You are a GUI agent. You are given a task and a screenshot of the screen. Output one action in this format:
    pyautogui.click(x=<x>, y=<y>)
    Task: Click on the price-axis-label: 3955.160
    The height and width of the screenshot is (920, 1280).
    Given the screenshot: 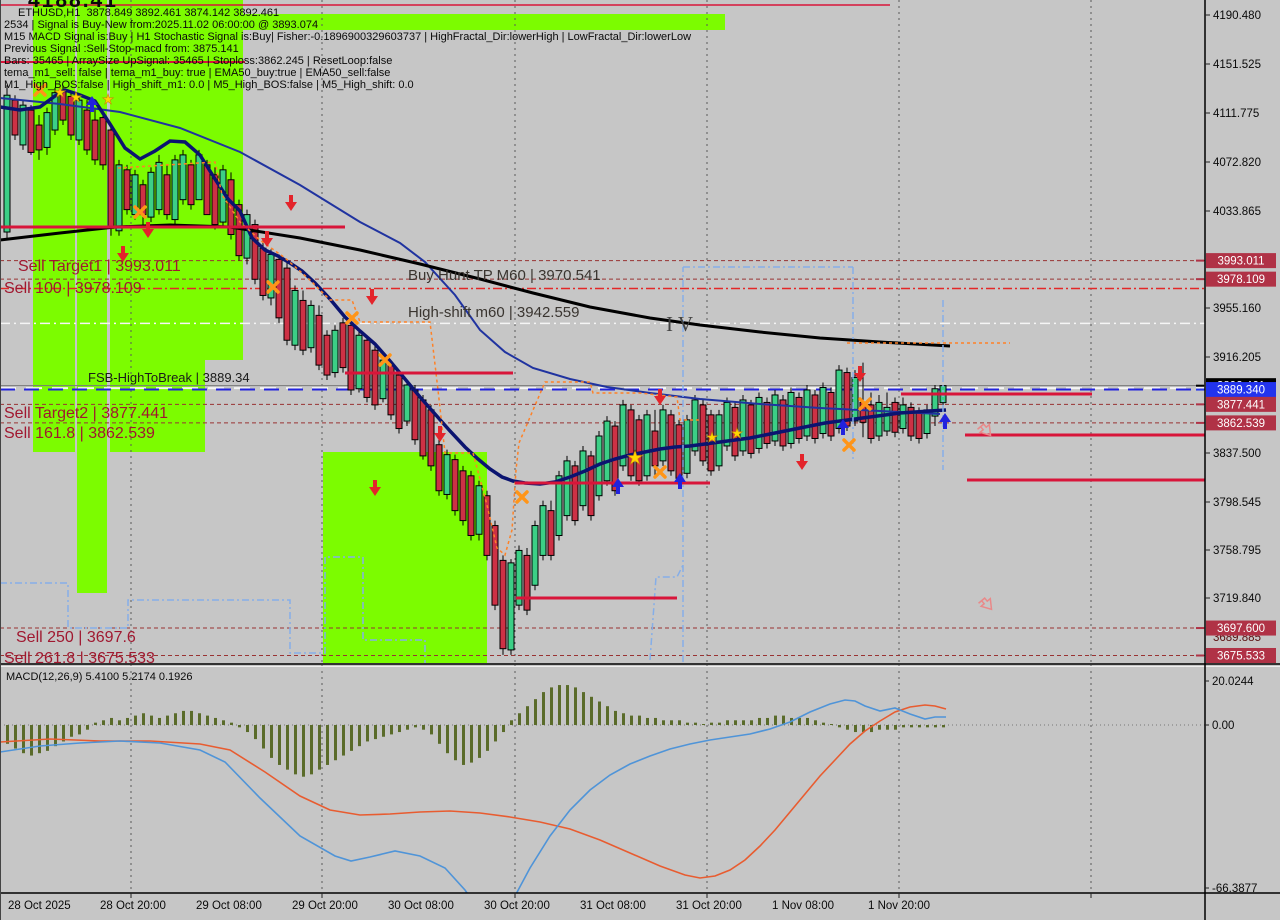 What is the action you would take?
    pyautogui.click(x=1237, y=309)
    